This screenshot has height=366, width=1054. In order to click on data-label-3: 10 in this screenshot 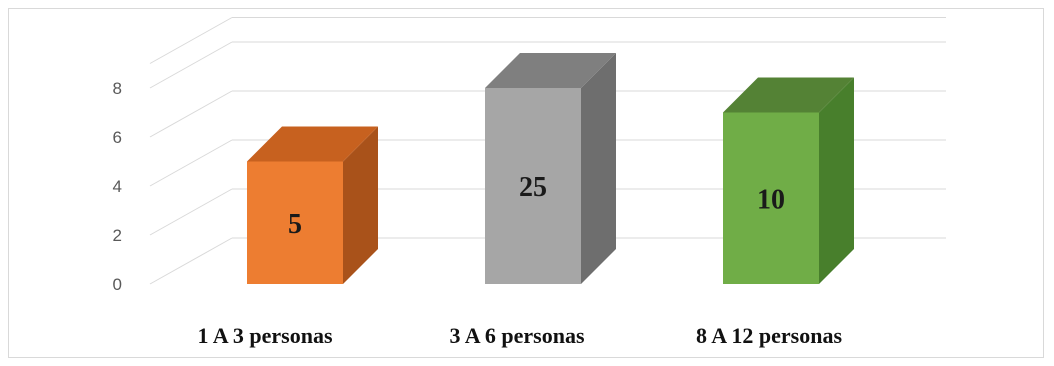, I will do `click(771, 199)`.